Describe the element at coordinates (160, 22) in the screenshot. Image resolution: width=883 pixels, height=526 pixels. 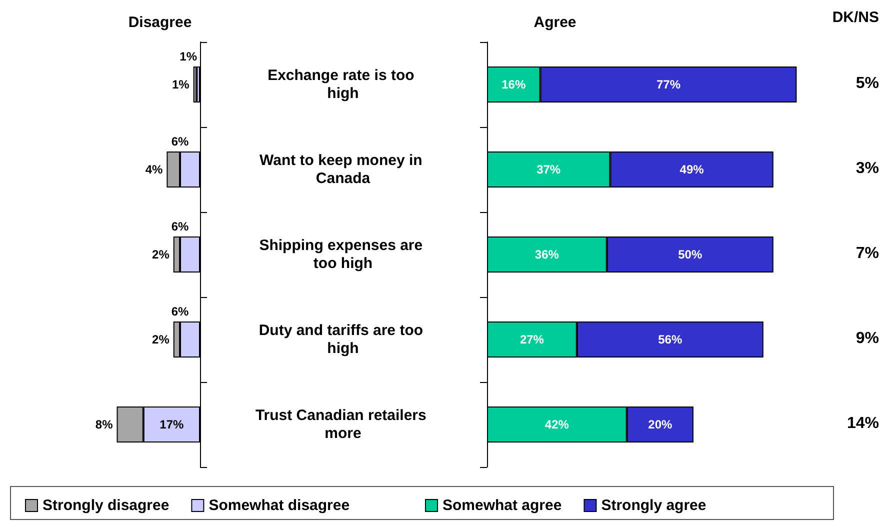
I see `chart-title: Disagree` at that location.